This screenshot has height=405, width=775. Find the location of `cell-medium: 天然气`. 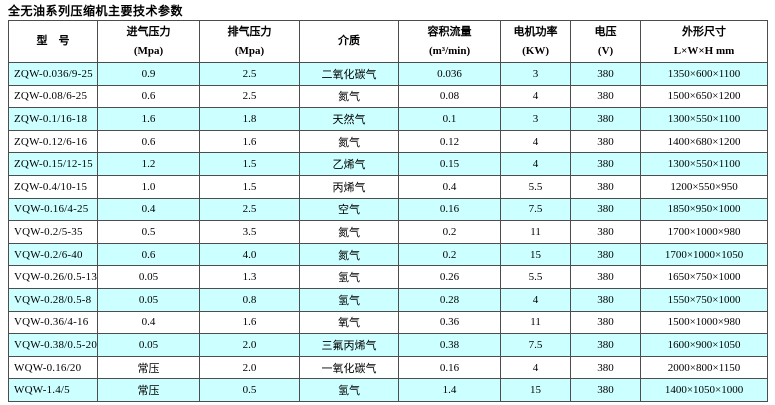

cell-medium: 天然气 is located at coordinates (349, 119).